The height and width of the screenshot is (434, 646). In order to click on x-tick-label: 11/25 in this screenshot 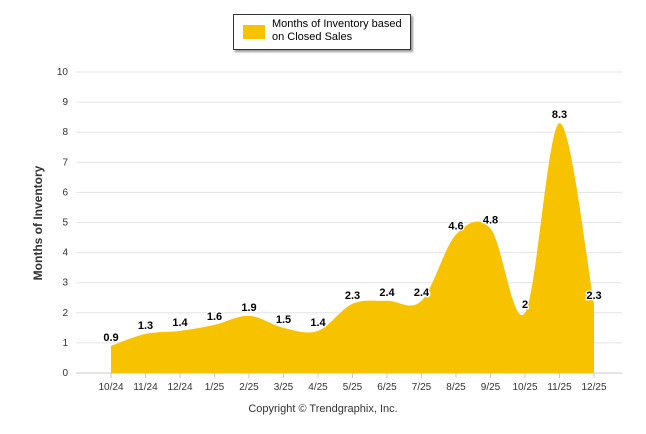, I will do `click(559, 387)`.